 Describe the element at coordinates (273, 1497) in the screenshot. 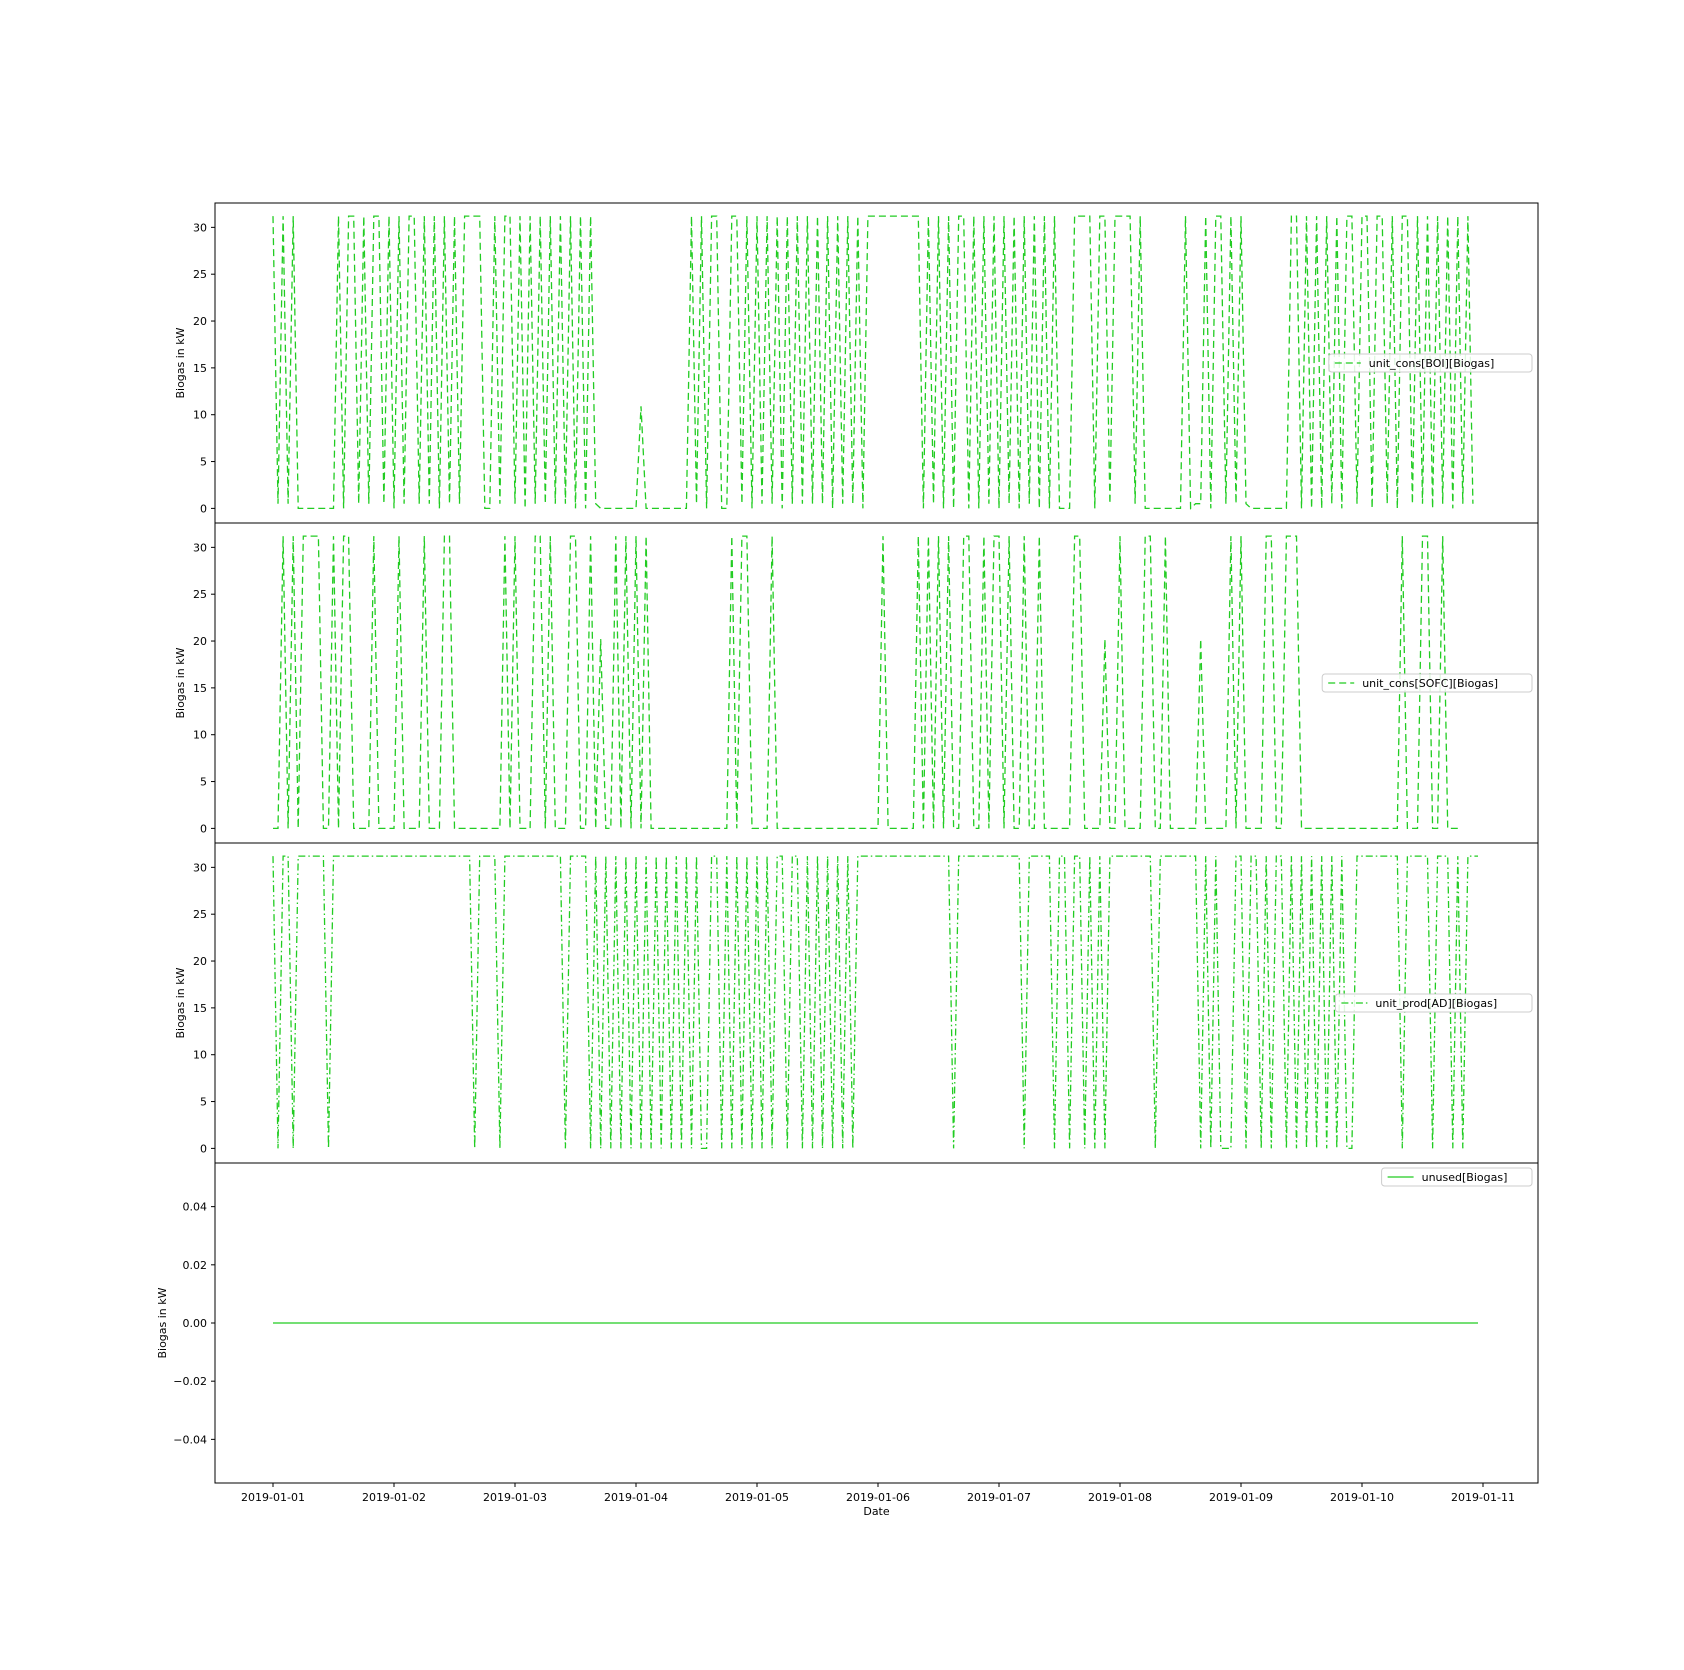

I see `x-tick-label: 2019-01-01` at that location.